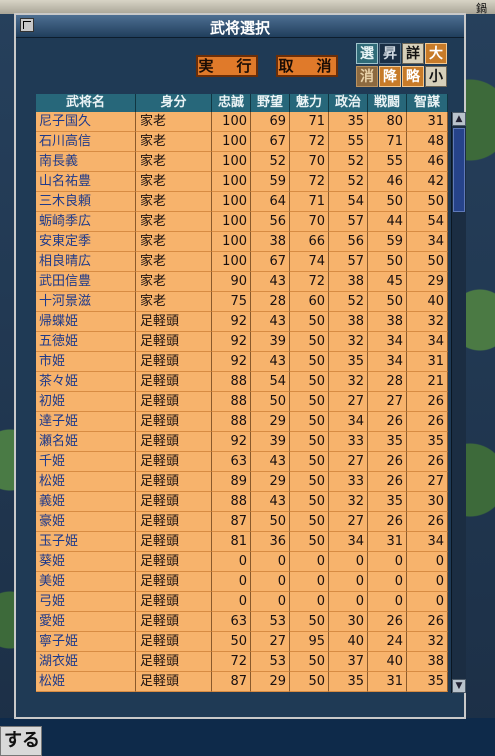 Image resolution: width=495 pixels, height=756 pixels. I want to click on bottom-partial-button: する, so click(21, 741).